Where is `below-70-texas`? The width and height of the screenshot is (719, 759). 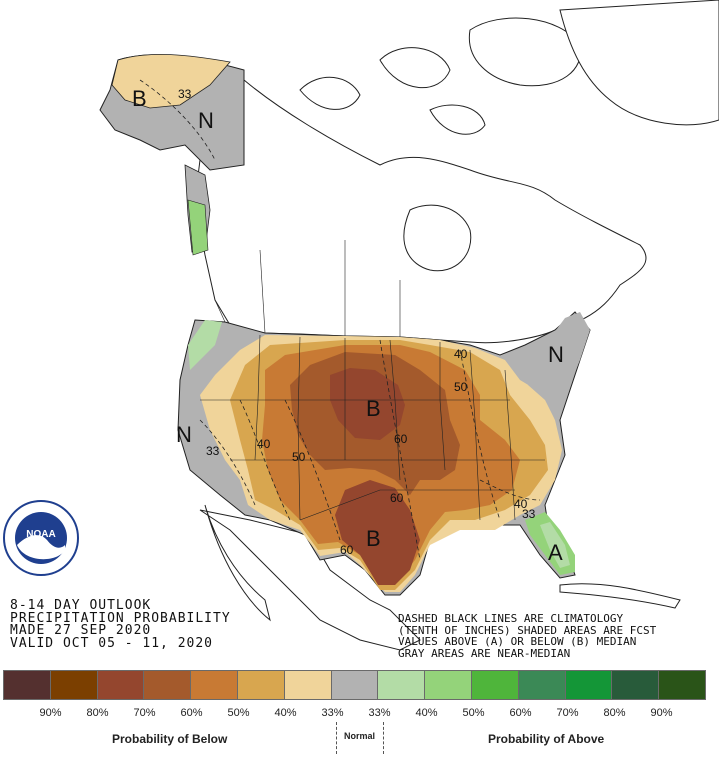 below-70-texas is located at coordinates (377, 532).